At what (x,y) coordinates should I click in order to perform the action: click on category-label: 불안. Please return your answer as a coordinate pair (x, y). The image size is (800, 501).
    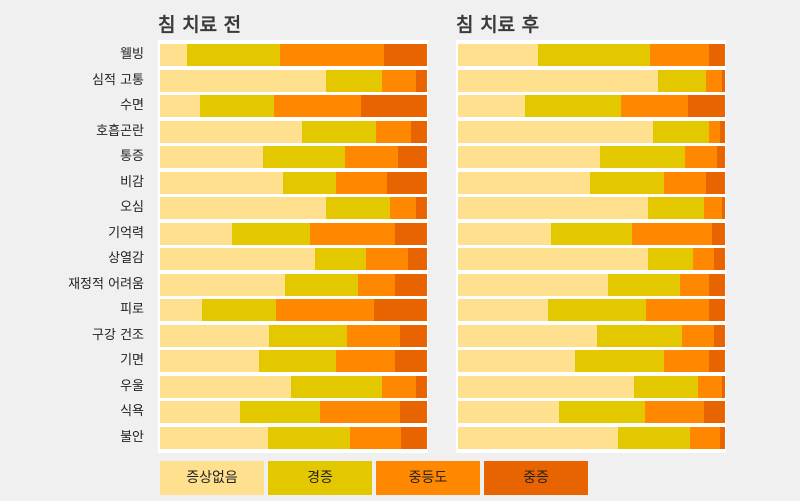
    Looking at the image, I should click on (132, 437).